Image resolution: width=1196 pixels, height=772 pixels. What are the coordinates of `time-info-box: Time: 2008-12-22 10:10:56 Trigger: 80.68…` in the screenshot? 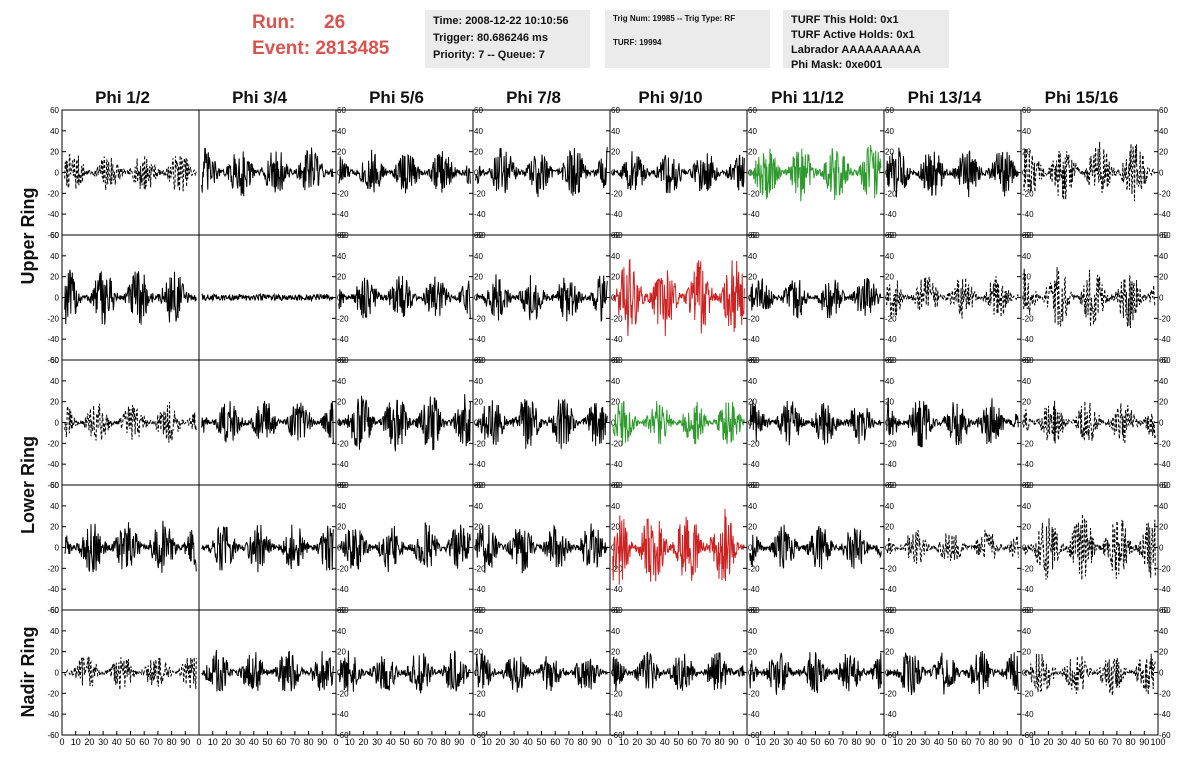 It's located at (507, 39).